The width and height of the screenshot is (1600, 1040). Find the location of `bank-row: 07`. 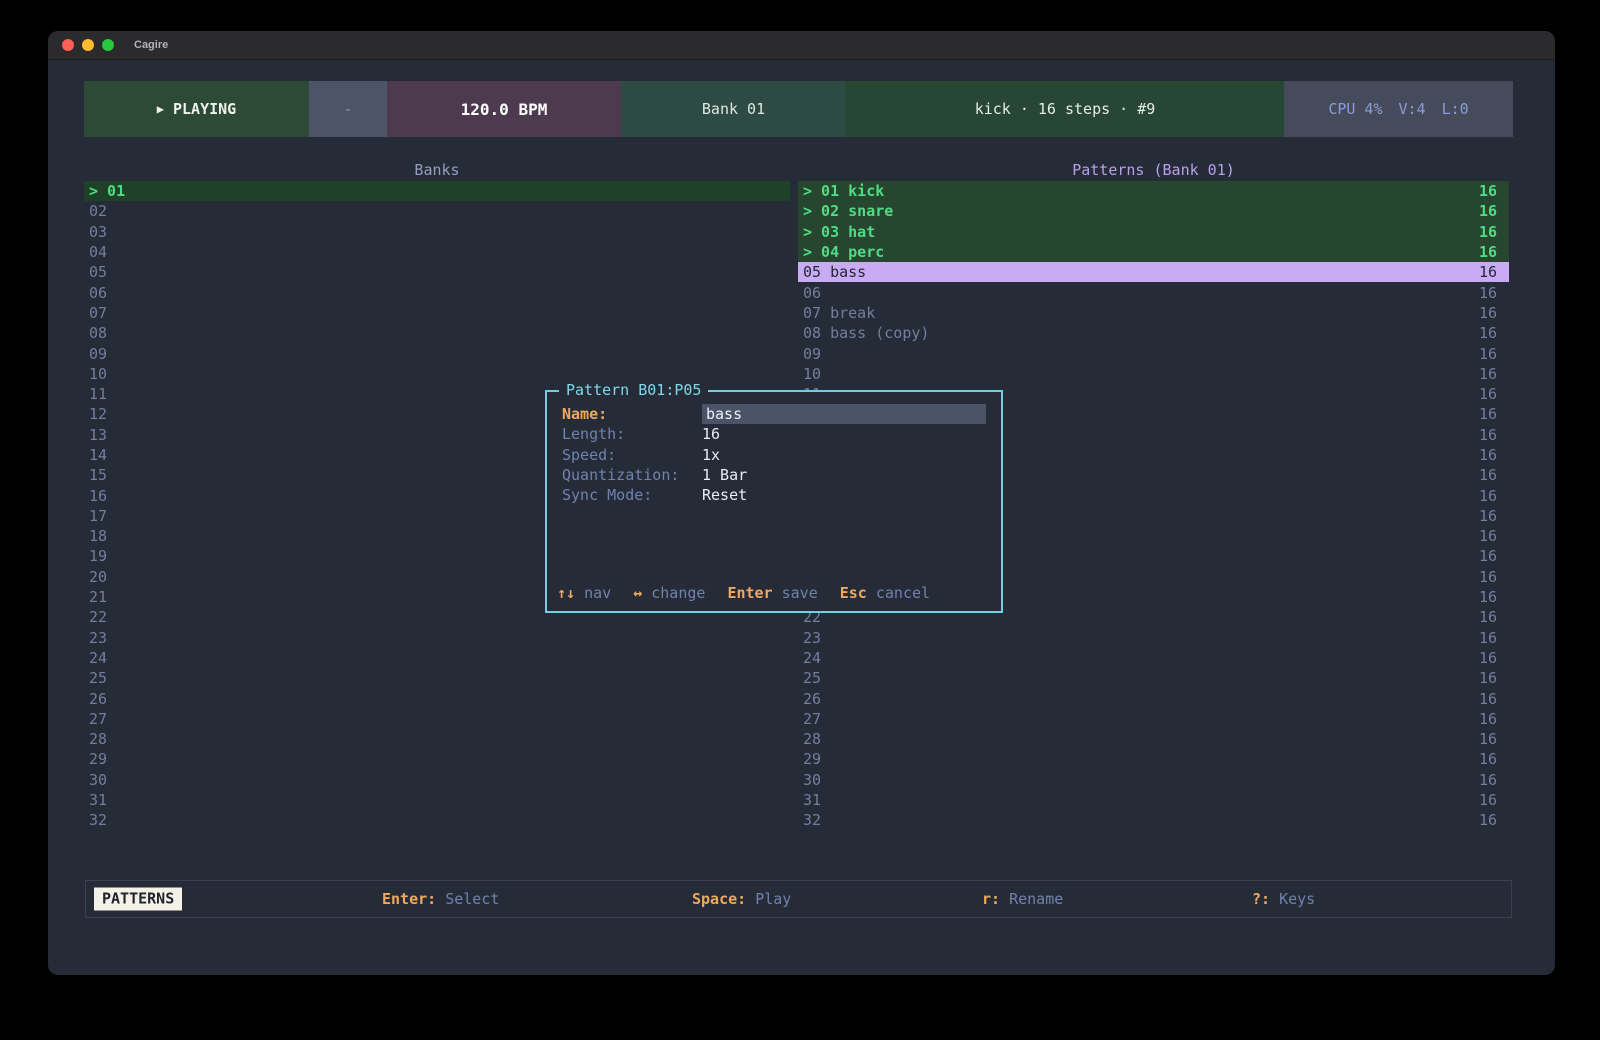

bank-row: 07 is located at coordinates (437, 313).